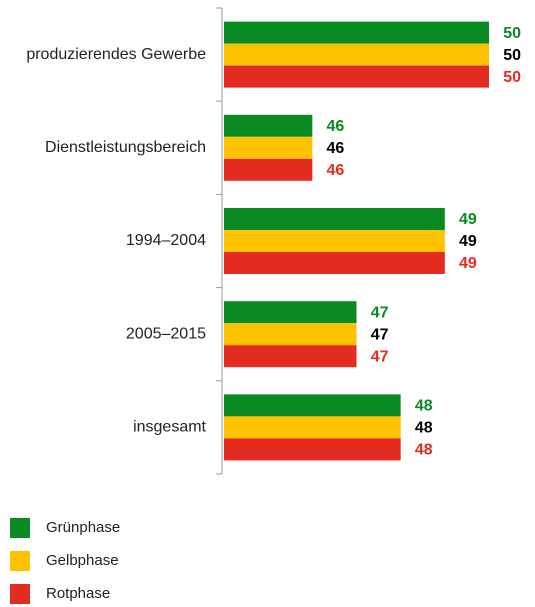 Image resolution: width=535 pixels, height=607 pixels. I want to click on legend-label: Grünphase, so click(83, 527).